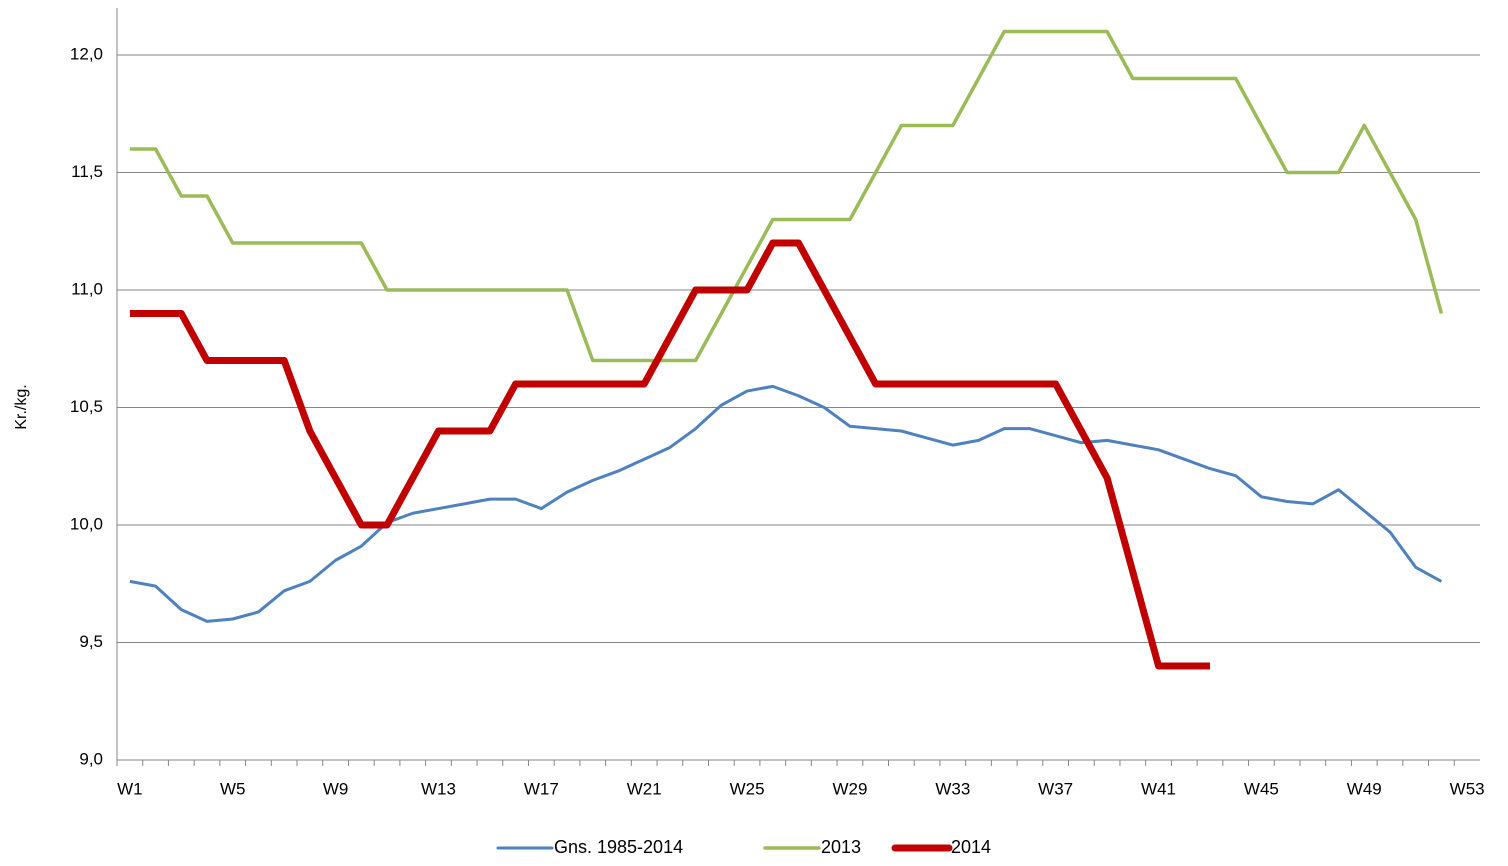 The height and width of the screenshot is (866, 1508). Describe the element at coordinates (87, 171) in the screenshot. I see `y-tick-label: 11,5` at that location.